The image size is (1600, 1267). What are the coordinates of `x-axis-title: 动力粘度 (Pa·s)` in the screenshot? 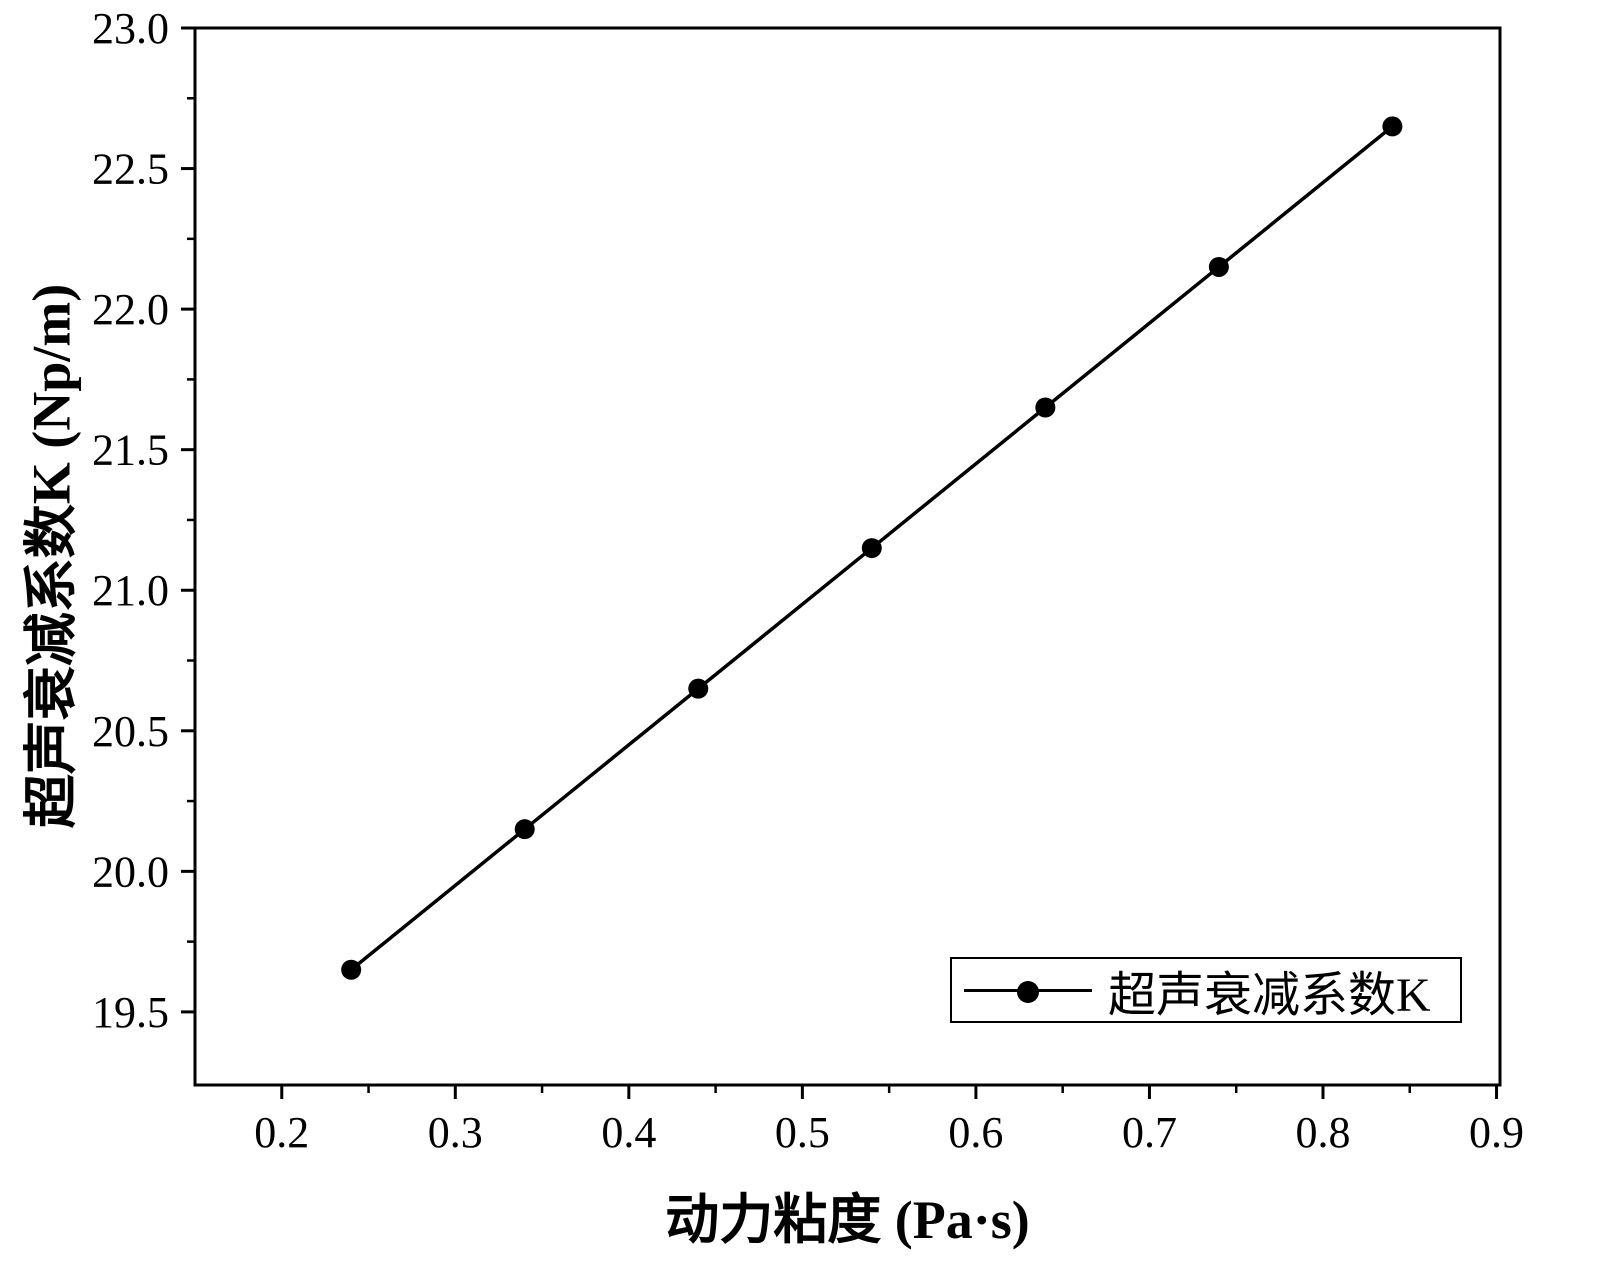 It's located at (847, 1220).